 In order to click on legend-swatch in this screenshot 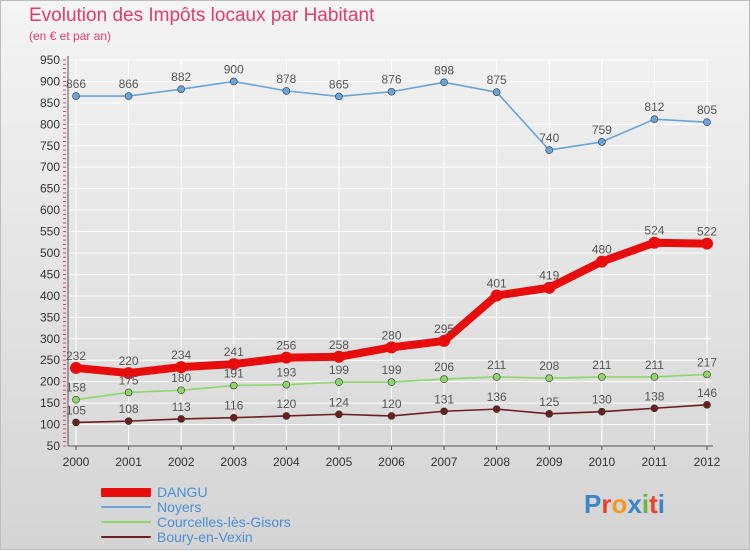, I will do `click(126, 507)`.